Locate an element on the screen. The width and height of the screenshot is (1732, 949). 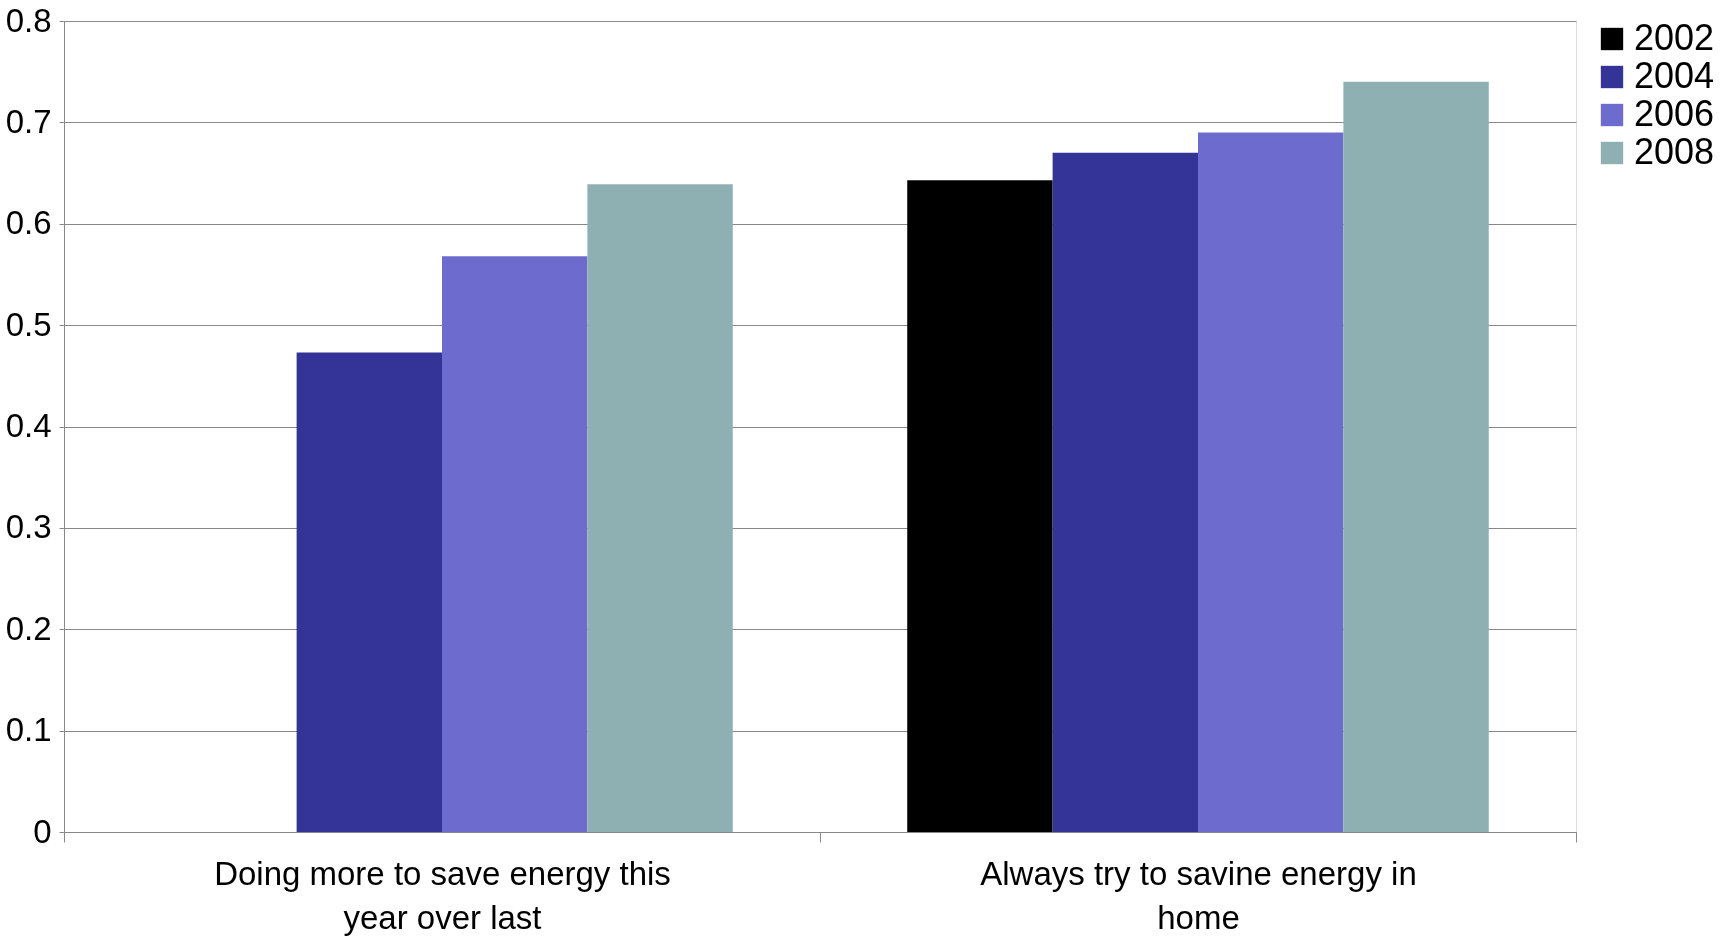
y-tick-label: 0.3 is located at coordinates (28, 527).